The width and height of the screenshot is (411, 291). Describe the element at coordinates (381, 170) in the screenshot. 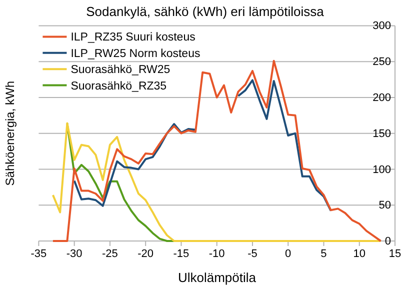

I see `y-tick-label: 100` at that location.